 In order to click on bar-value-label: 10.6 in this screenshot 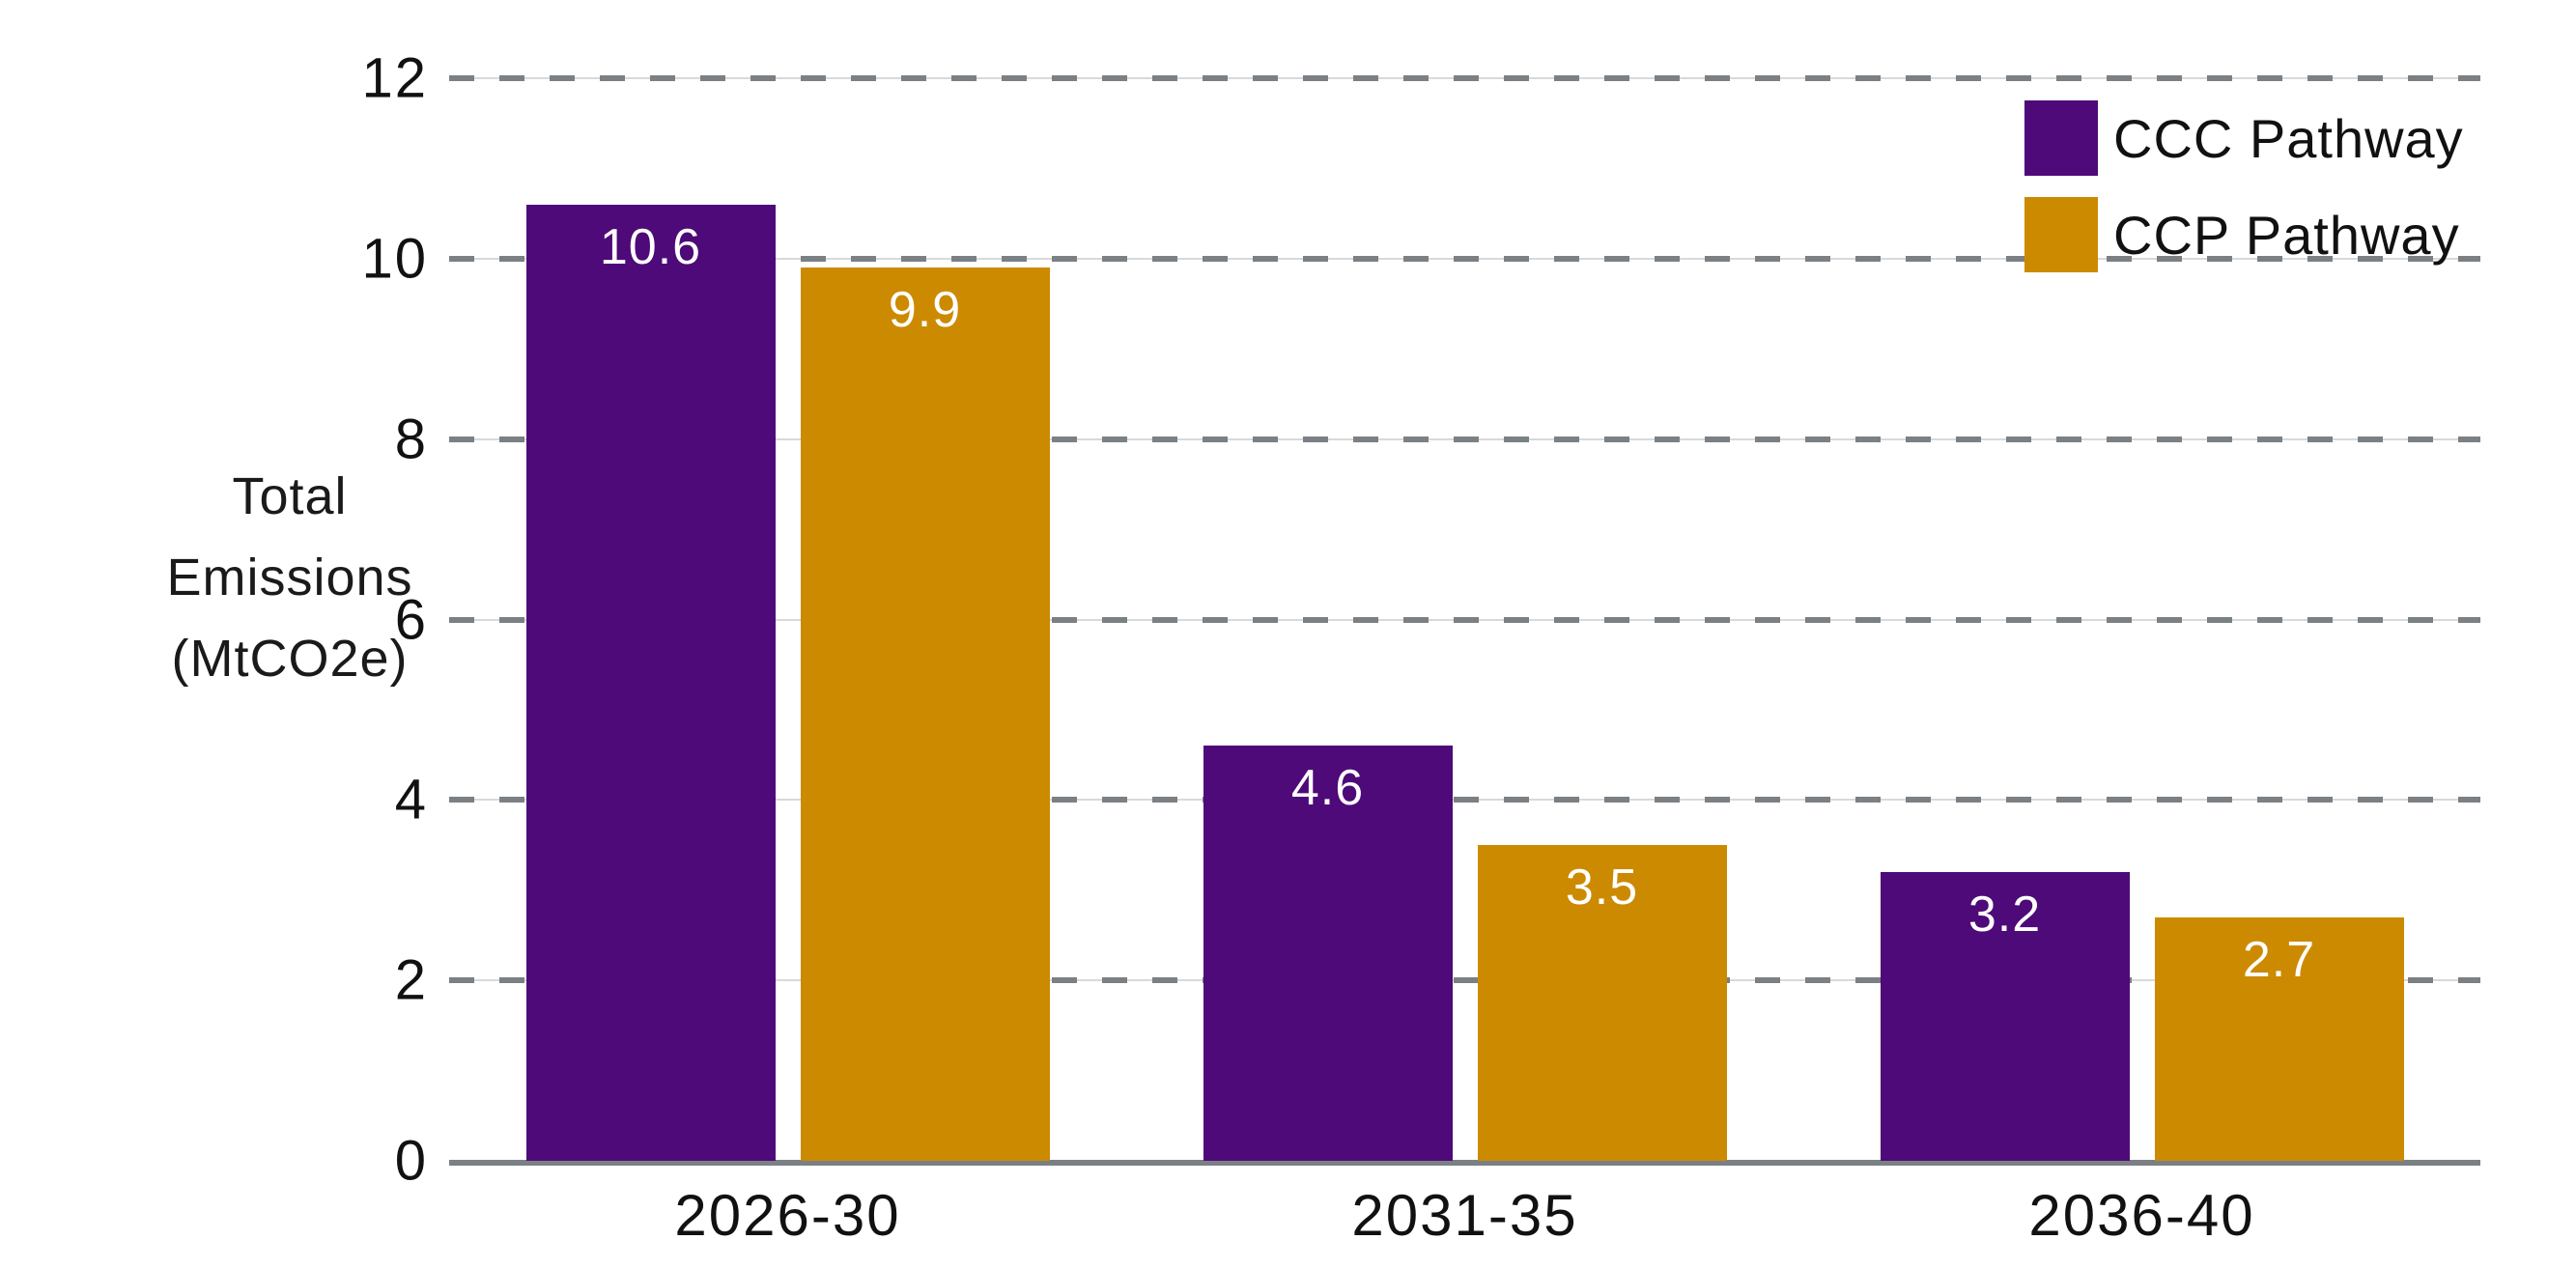, I will do `click(650, 246)`.